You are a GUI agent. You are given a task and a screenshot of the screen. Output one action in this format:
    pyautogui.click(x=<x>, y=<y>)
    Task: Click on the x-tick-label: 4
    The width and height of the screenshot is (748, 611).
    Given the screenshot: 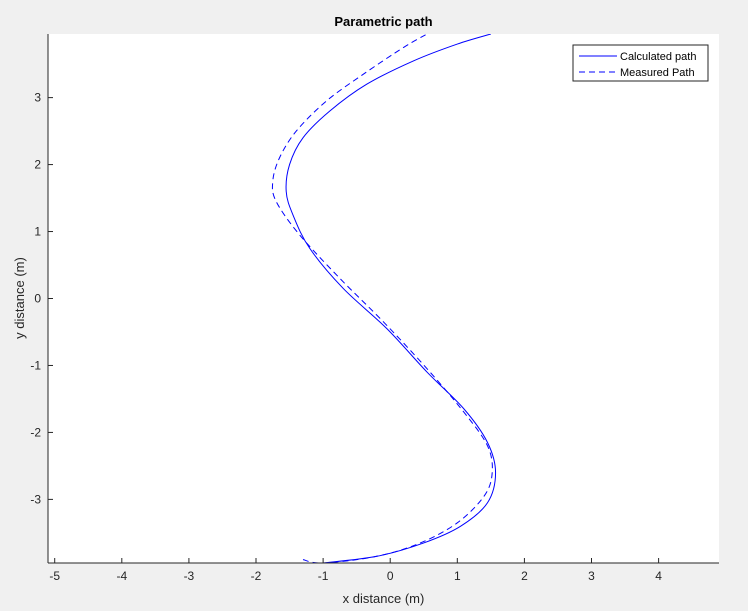 What is the action you would take?
    pyautogui.click(x=658, y=576)
    